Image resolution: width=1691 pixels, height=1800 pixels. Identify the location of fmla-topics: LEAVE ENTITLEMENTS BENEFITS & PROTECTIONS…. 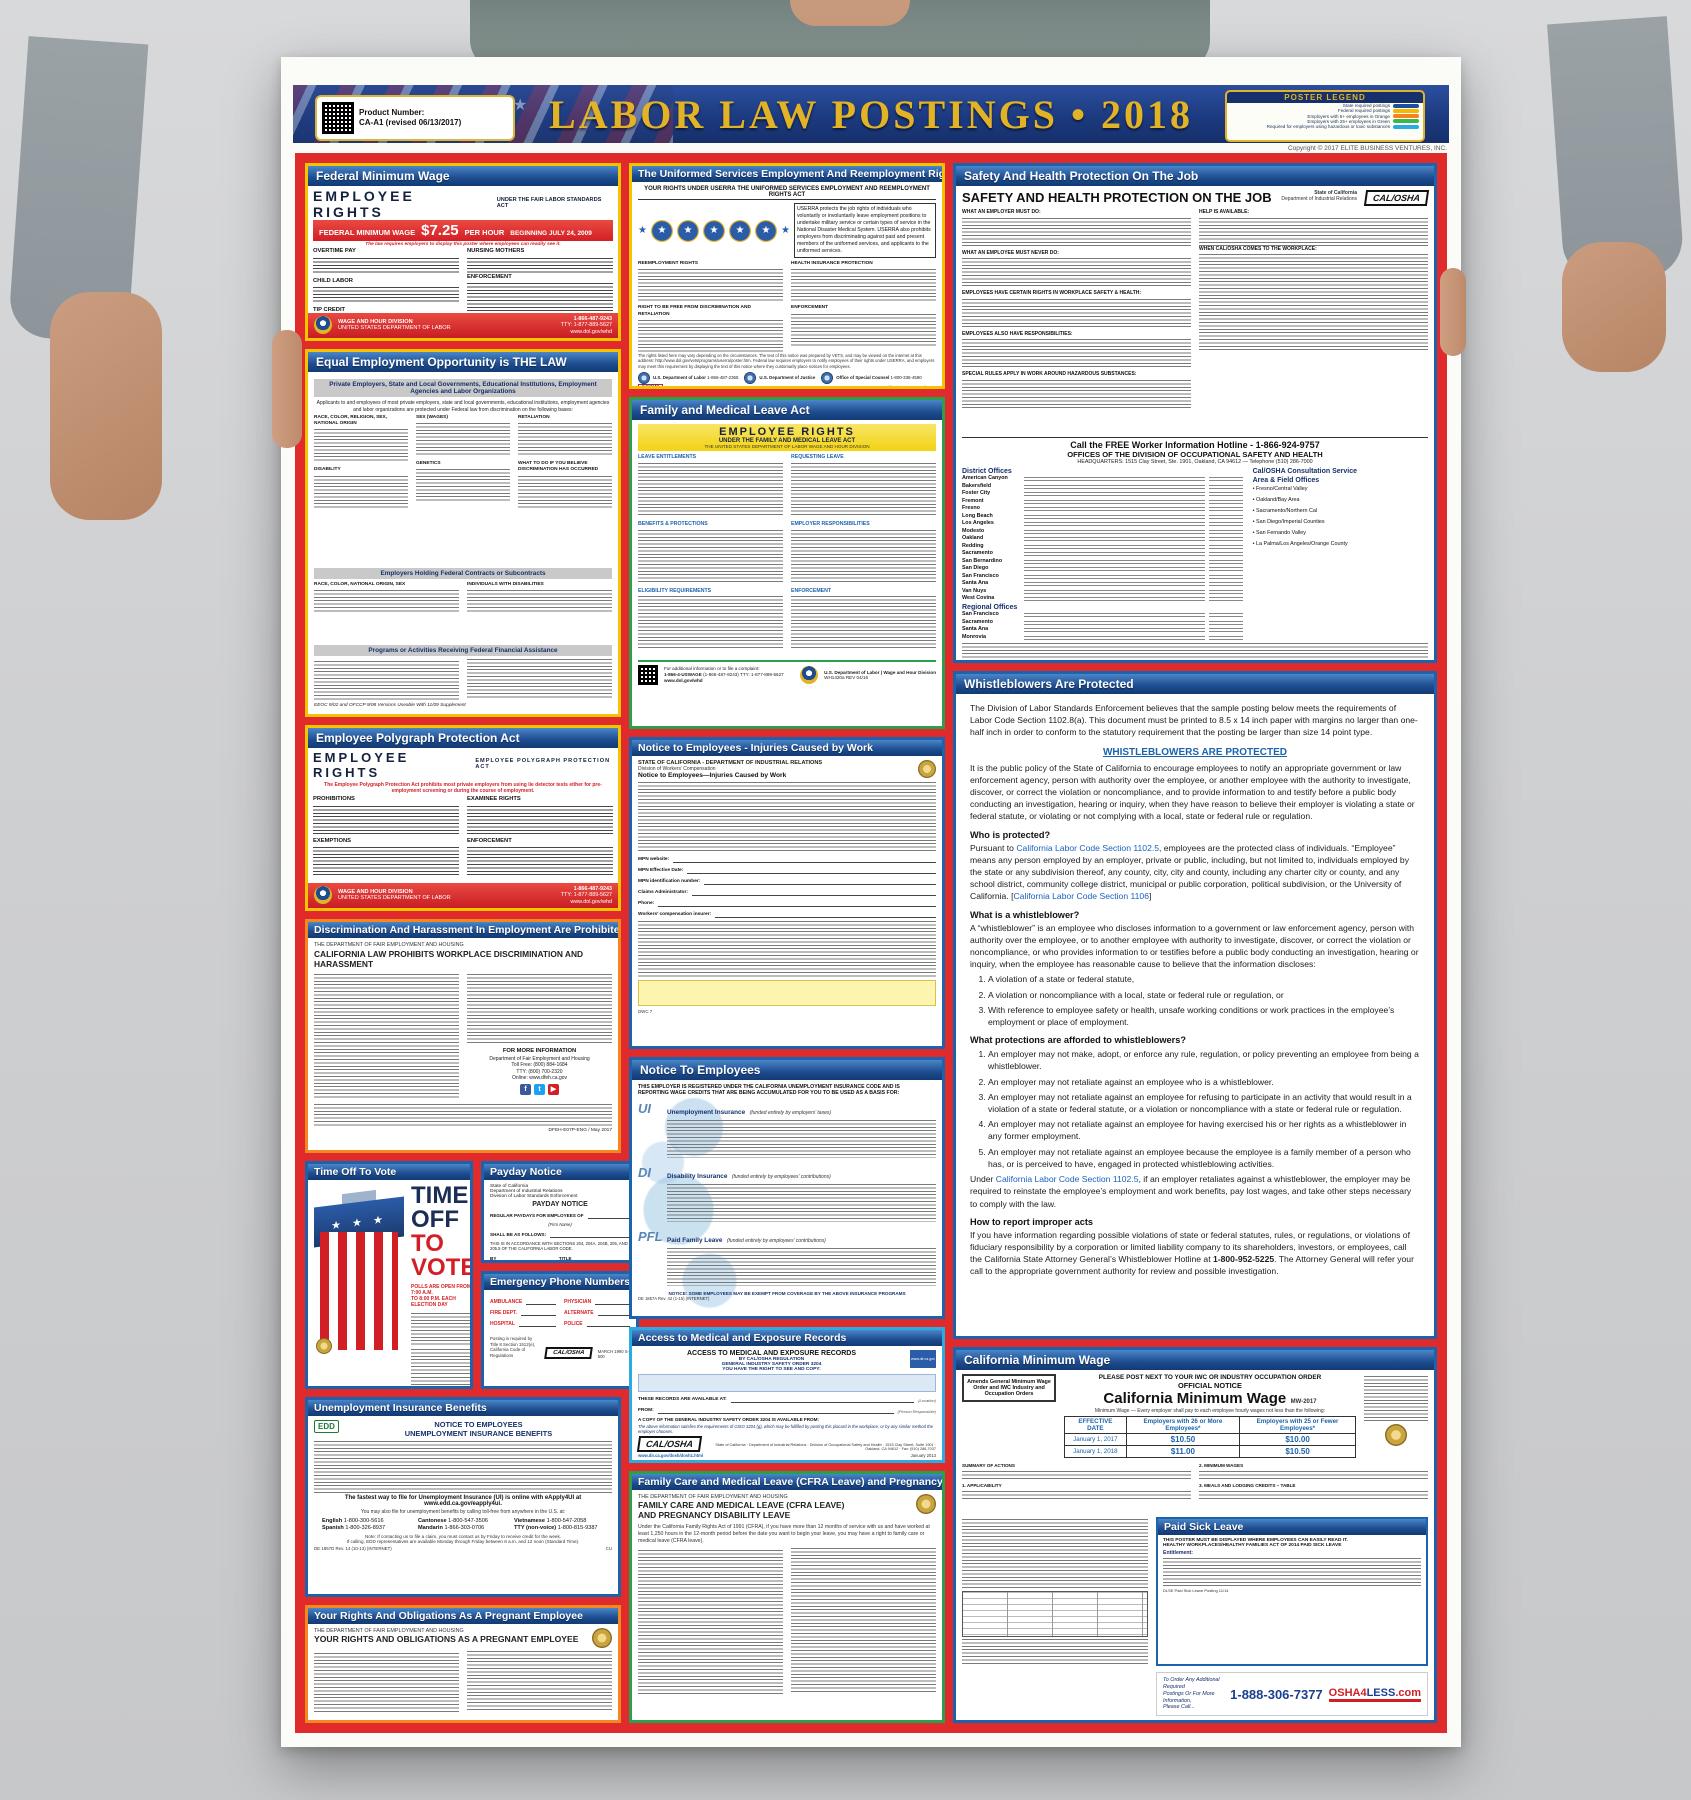
(787, 554).